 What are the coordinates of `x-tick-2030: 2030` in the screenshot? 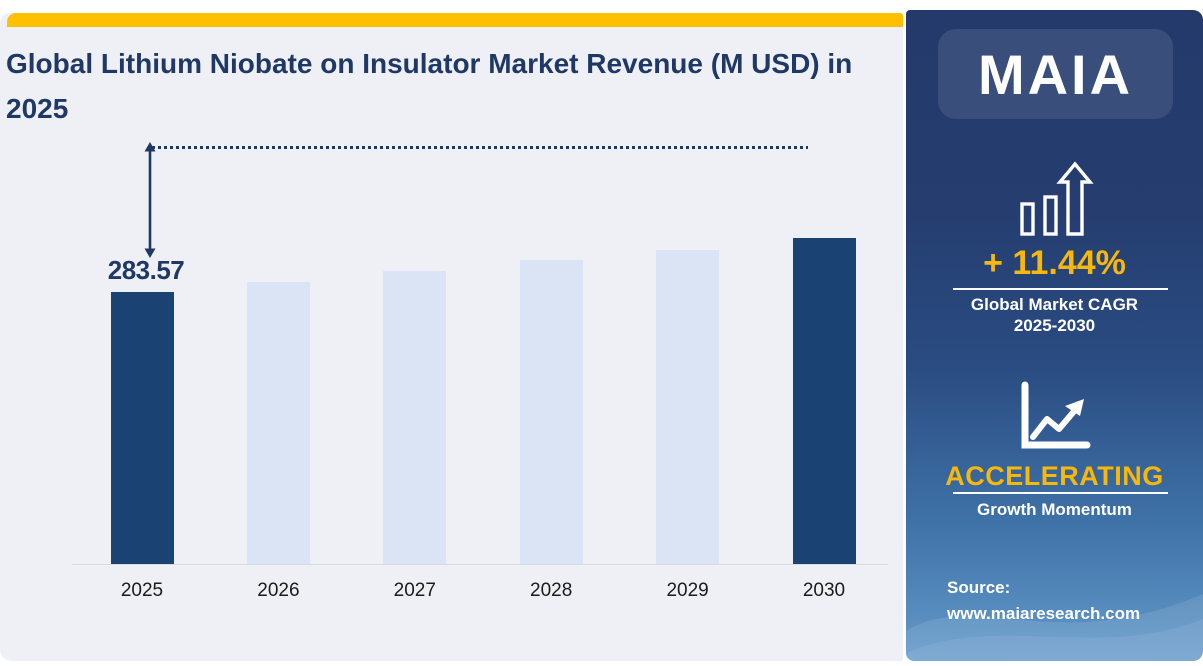 It's located at (824, 590).